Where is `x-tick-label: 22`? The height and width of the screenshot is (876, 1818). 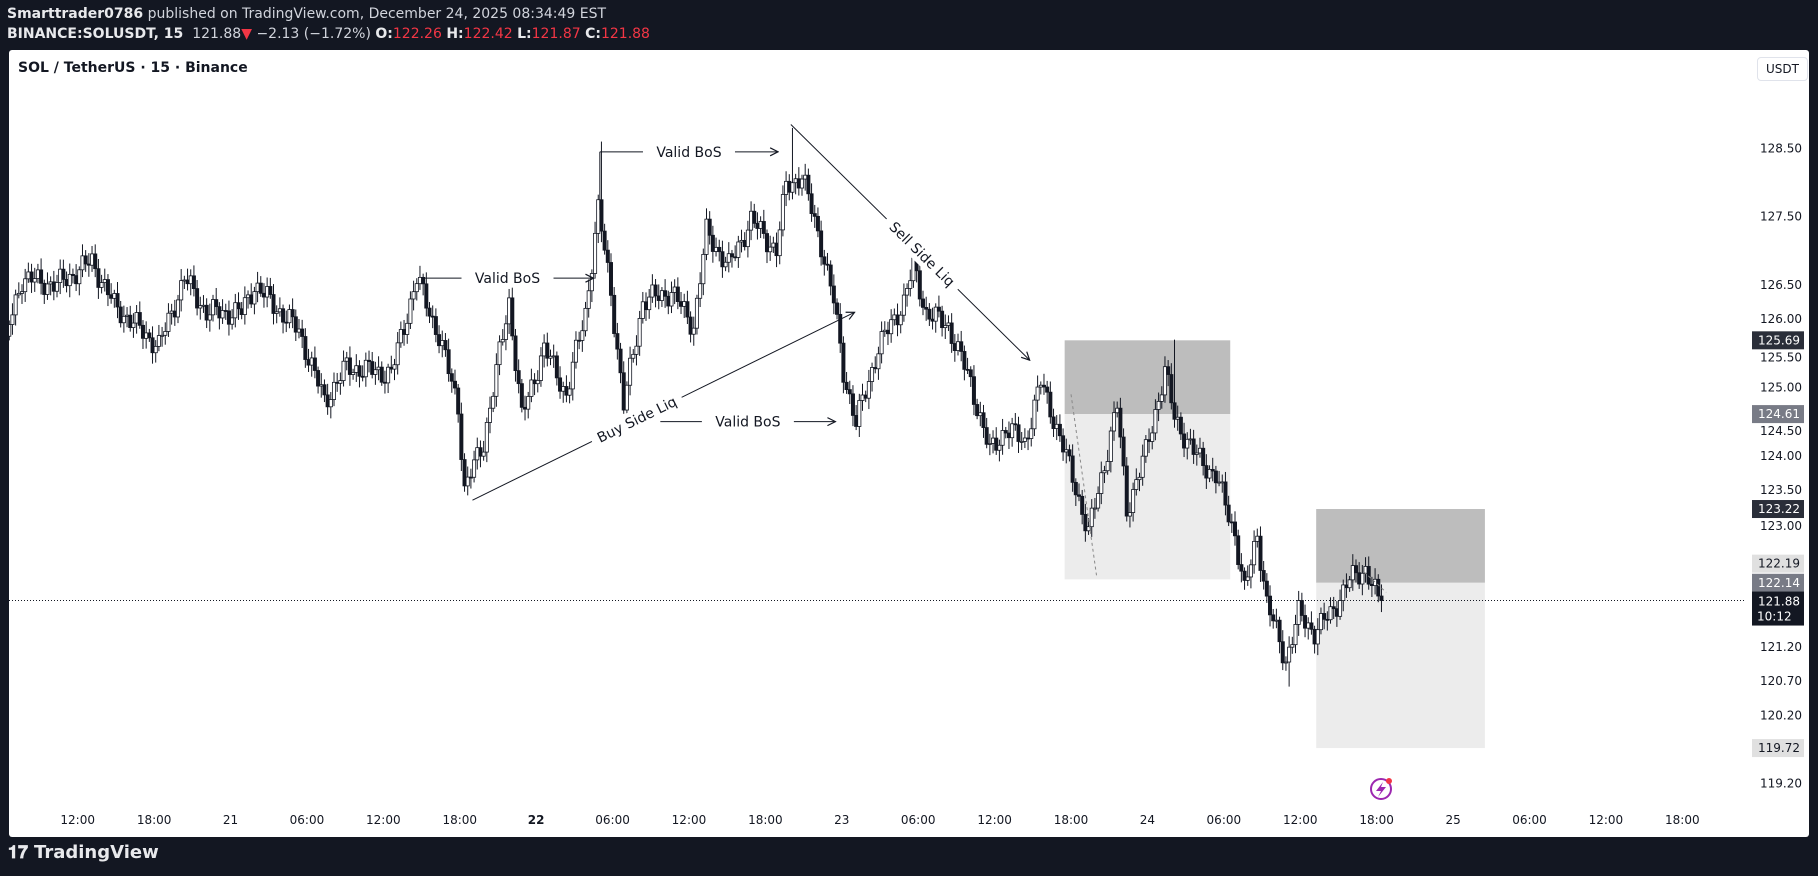
x-tick-label: 22 is located at coordinates (536, 820).